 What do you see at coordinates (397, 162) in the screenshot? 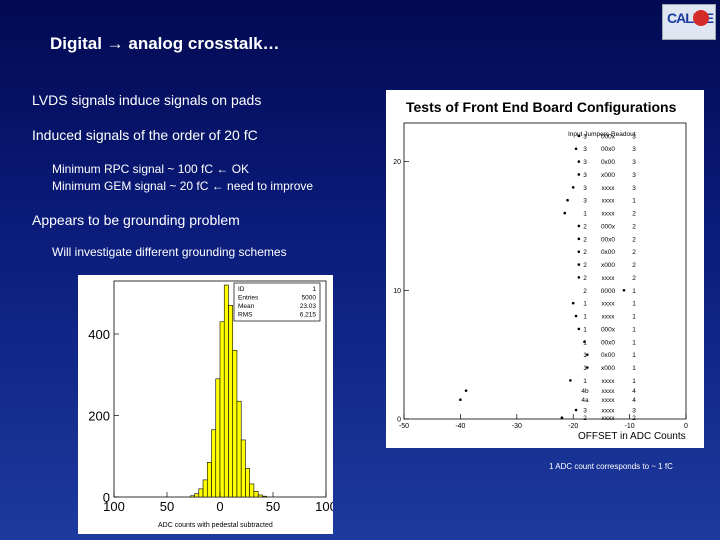
I see `y-tick-label: 20` at bounding box center [397, 162].